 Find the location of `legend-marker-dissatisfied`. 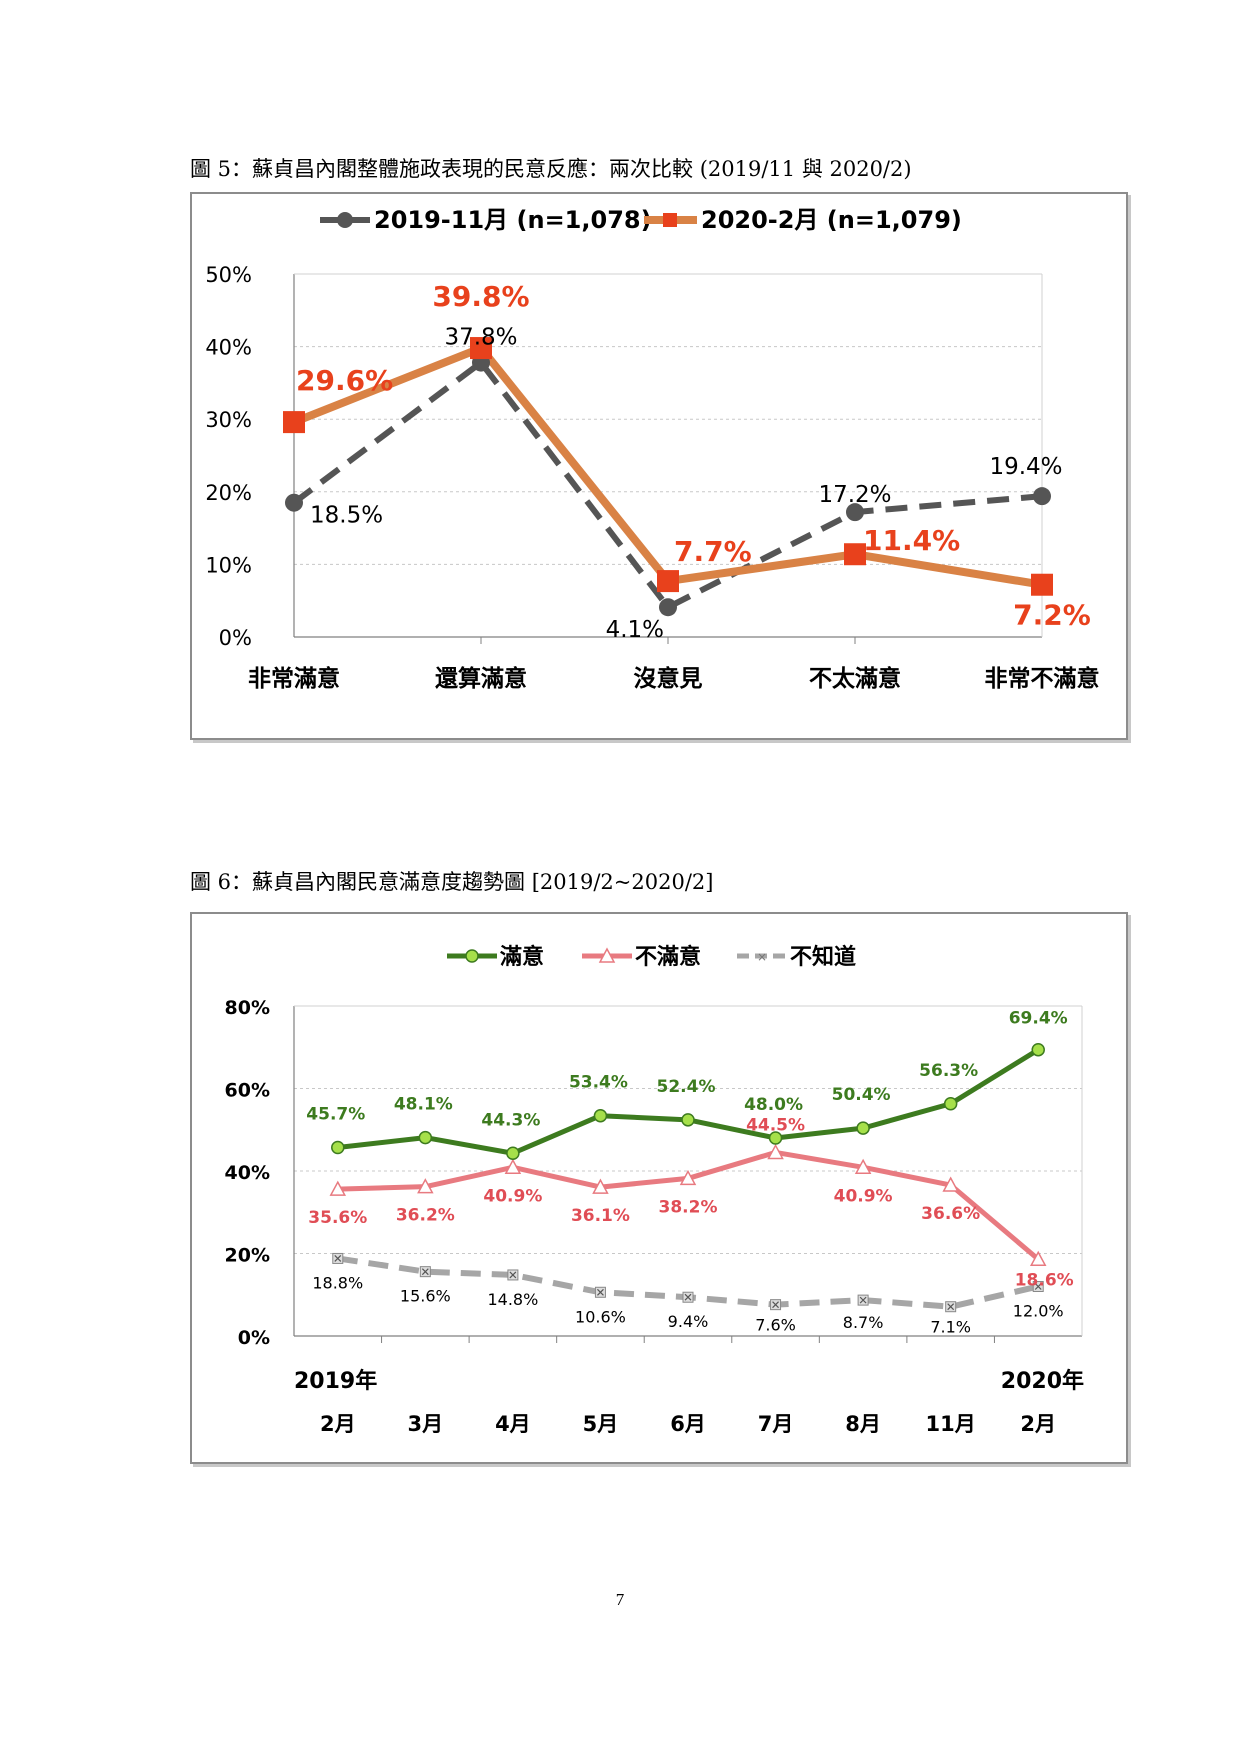

legend-marker-dissatisfied is located at coordinates (607, 955).